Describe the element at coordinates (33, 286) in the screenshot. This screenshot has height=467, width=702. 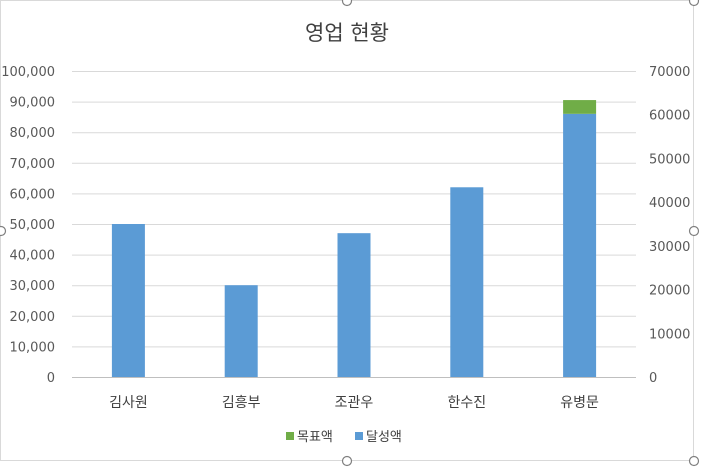
I see `left-tick-label: 30,000` at that location.